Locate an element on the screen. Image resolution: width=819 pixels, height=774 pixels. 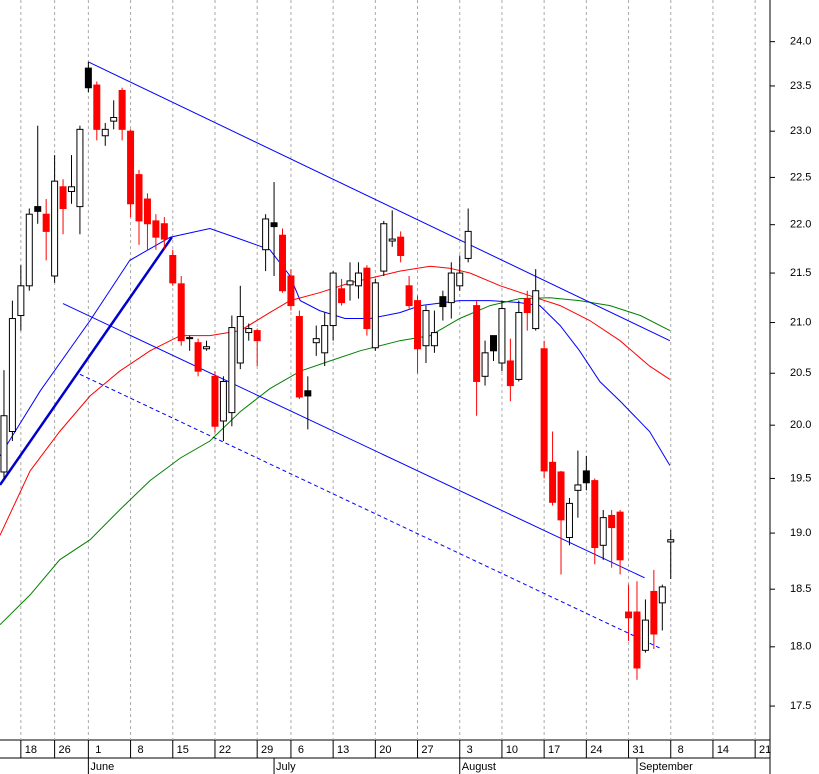
y-tick-label: 18.0 is located at coordinates (800, 647).